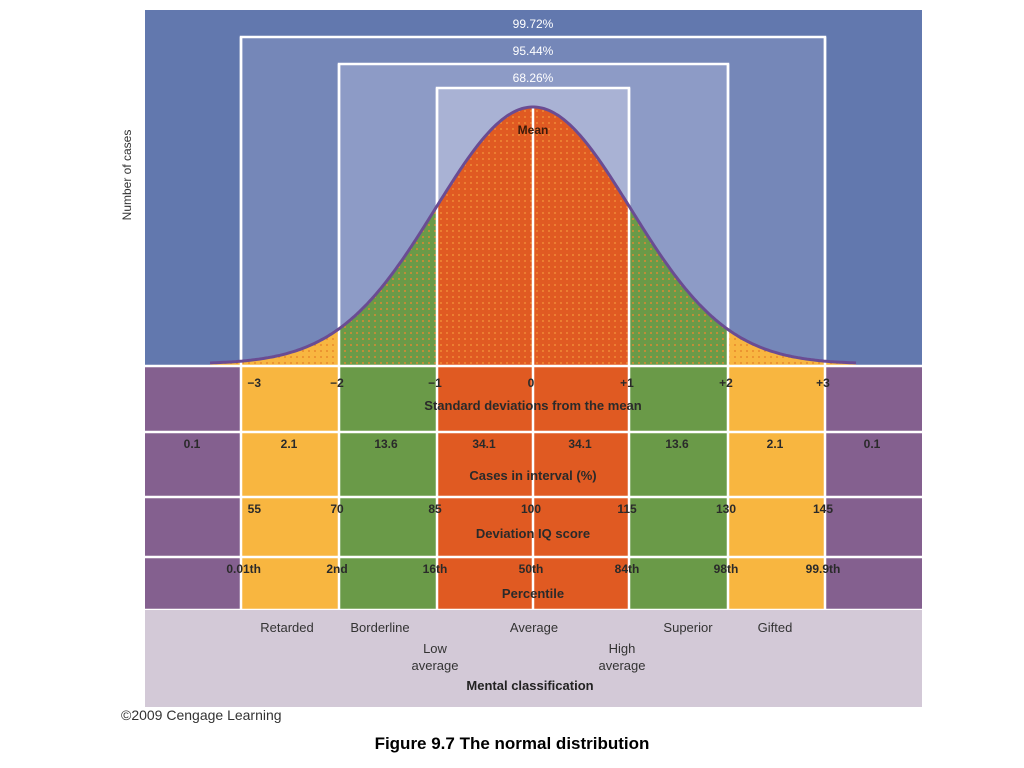  I want to click on range-label-2sd: 95.44%, so click(533, 51).